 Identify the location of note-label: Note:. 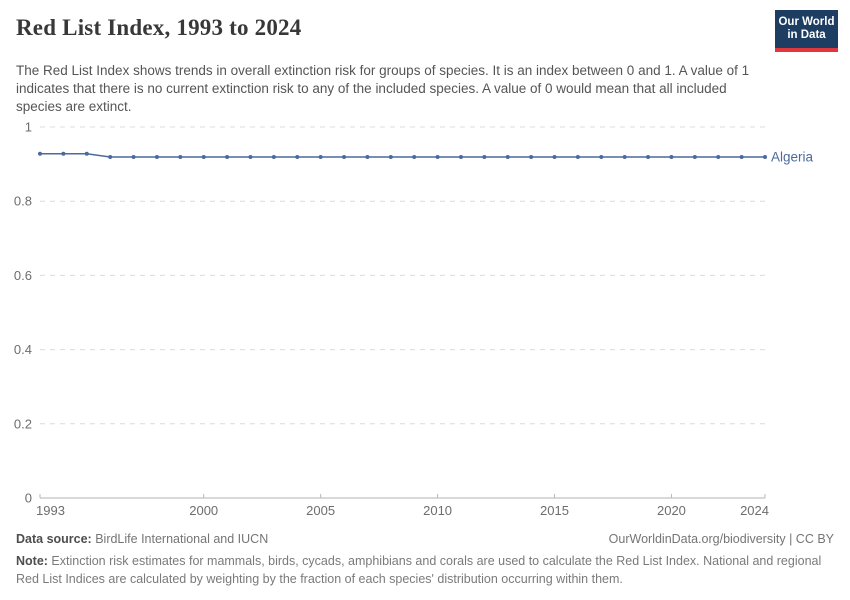
(32, 561).